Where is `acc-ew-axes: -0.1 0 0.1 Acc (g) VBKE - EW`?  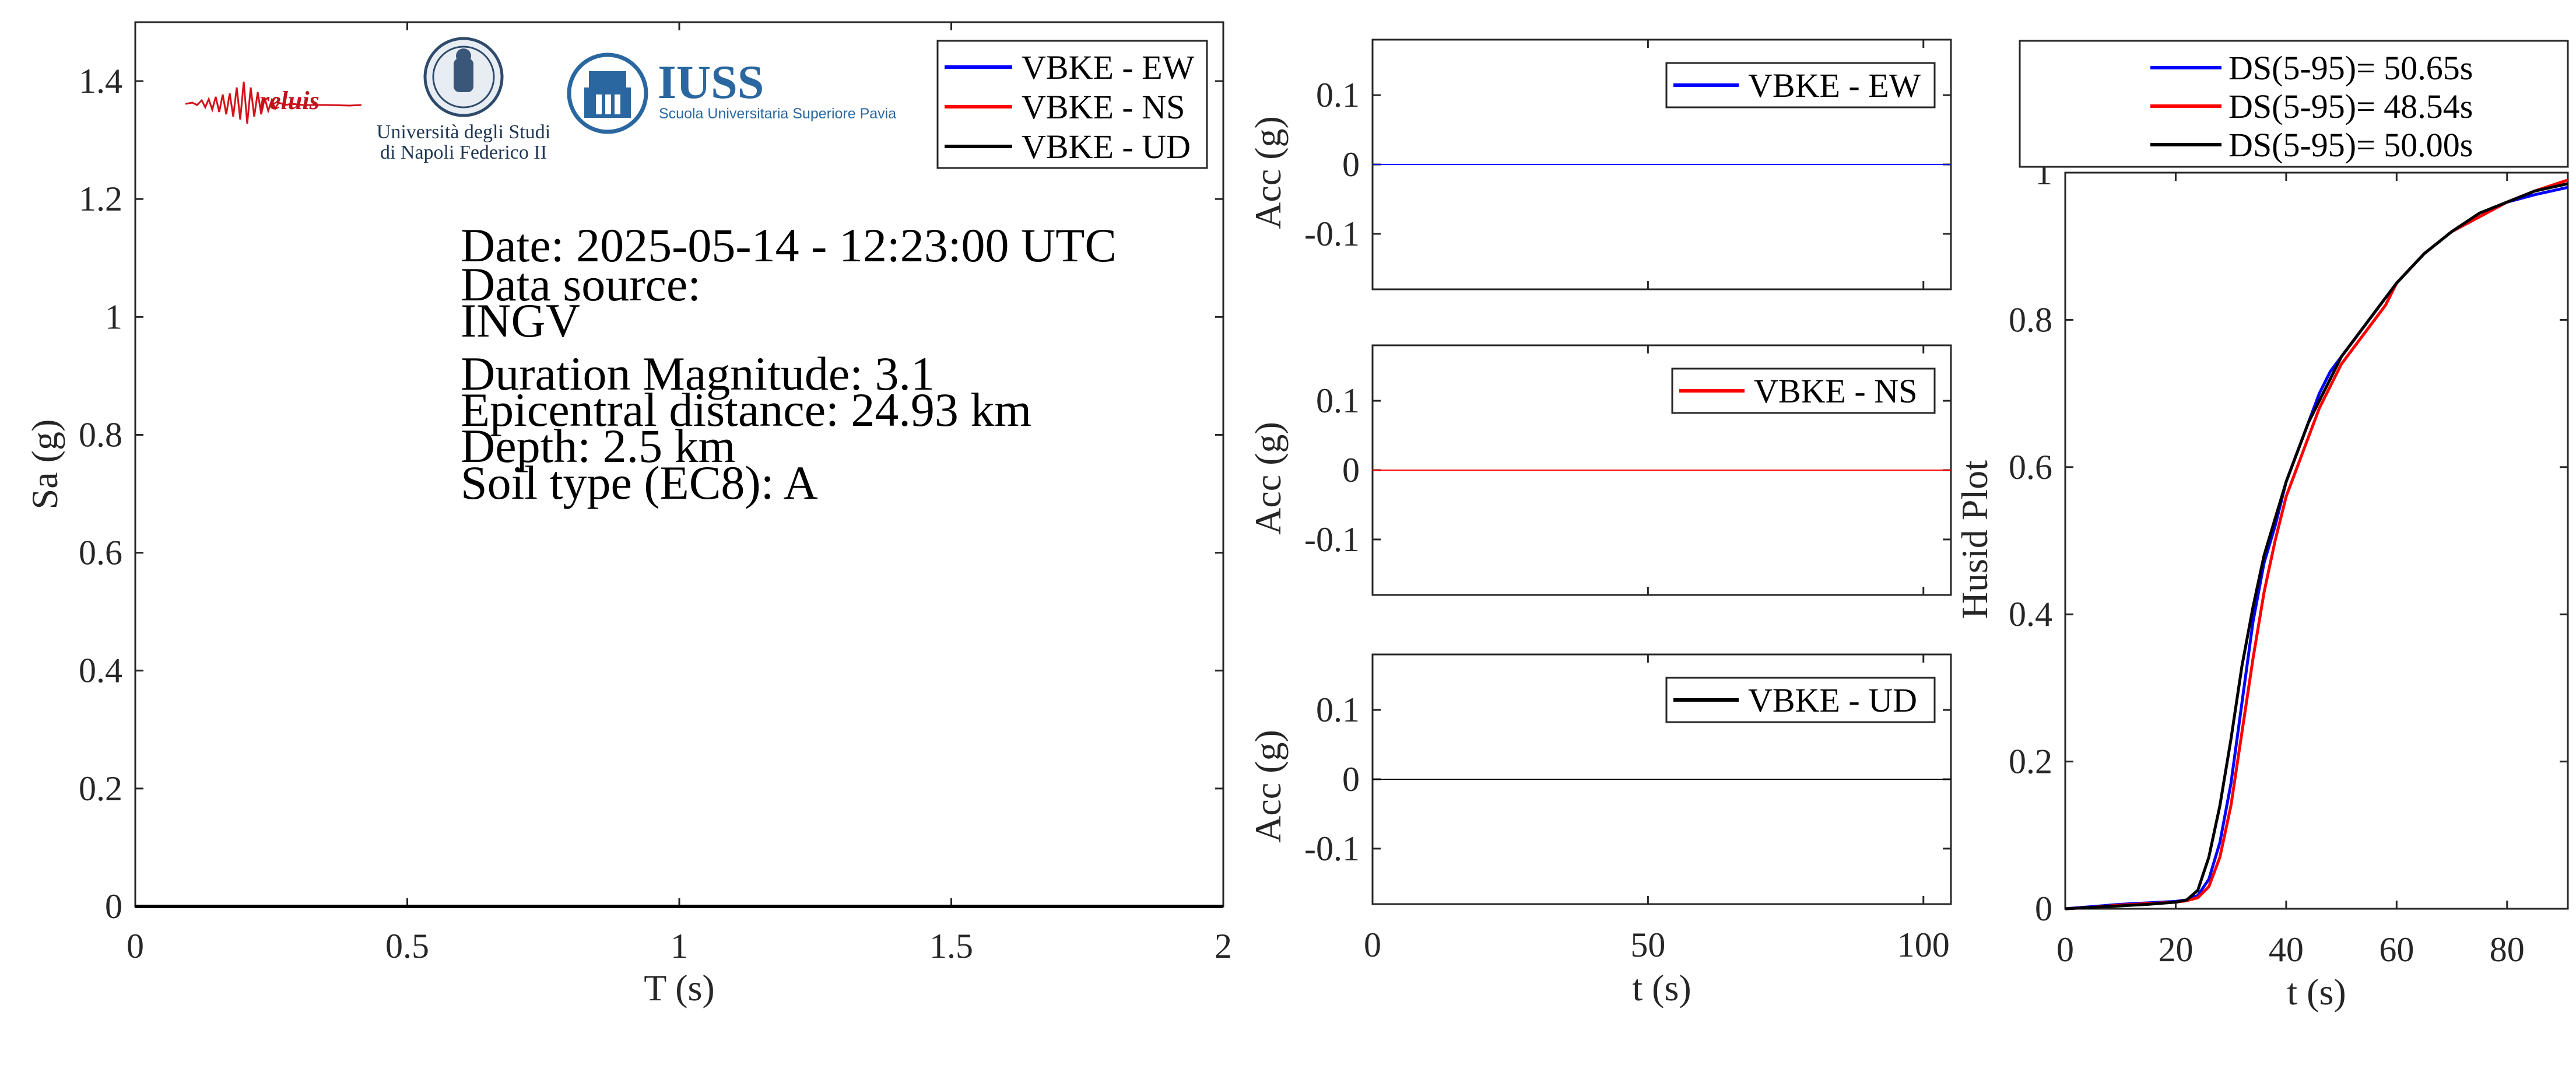
acc-ew-axes: -0.1 0 0.1 Acc (g) VBKE - EW is located at coordinates (1599, 164).